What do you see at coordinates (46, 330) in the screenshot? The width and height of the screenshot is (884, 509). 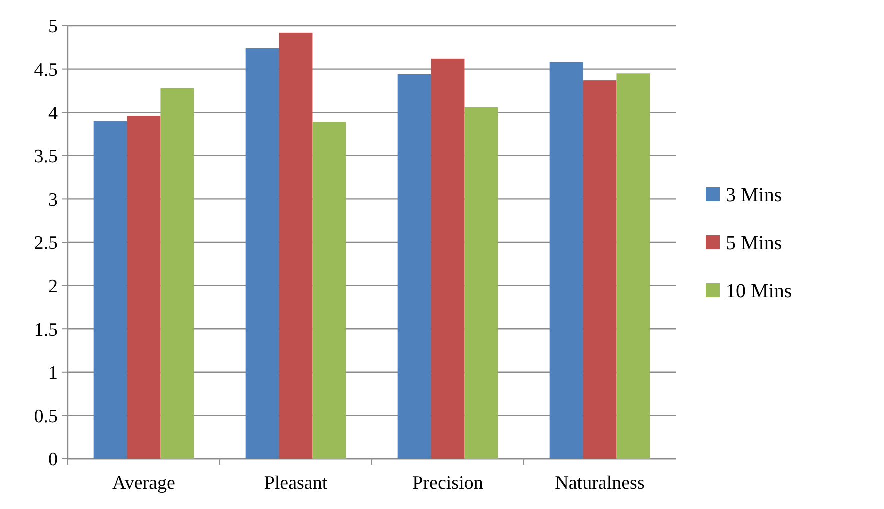 I see `y-tick-label: 1.5` at bounding box center [46, 330].